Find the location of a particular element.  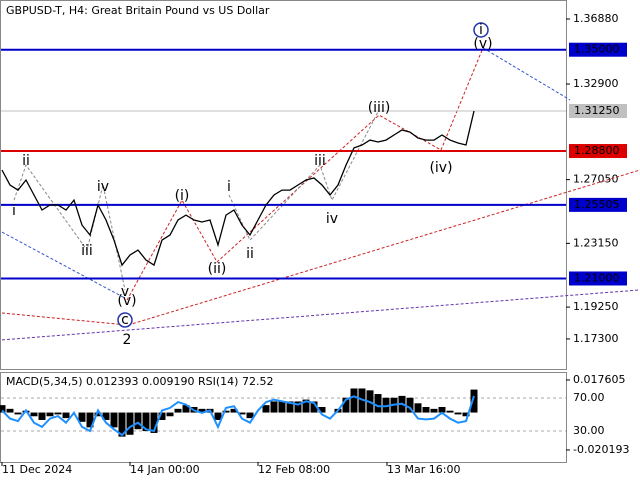

y-tick-label: 1.27050 is located at coordinates (596, 179).